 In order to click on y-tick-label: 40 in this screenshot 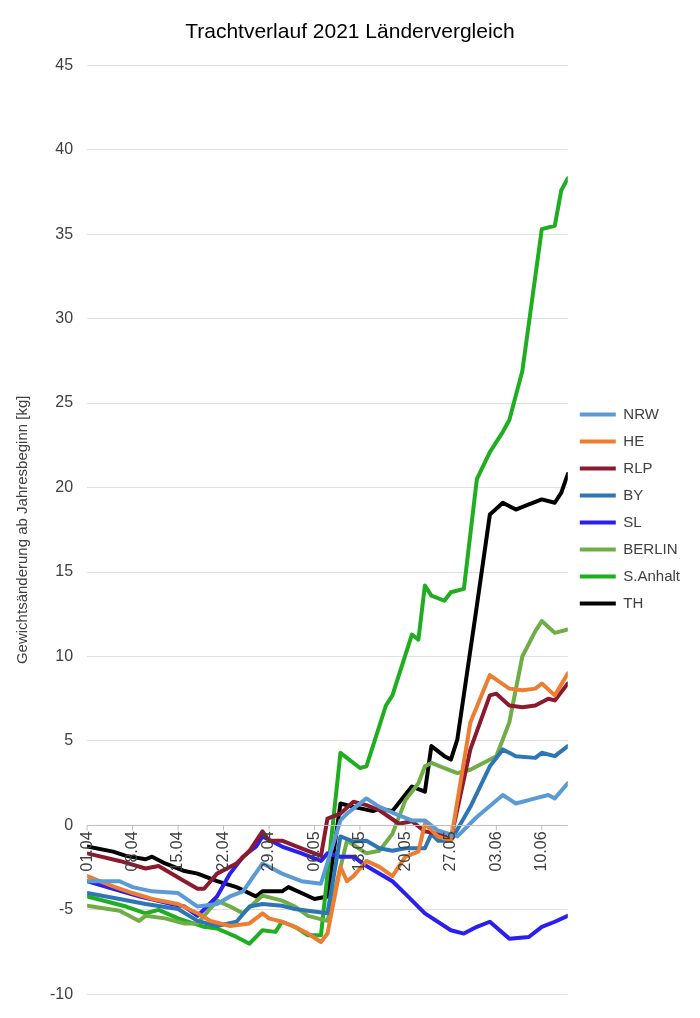, I will do `click(64, 149)`.